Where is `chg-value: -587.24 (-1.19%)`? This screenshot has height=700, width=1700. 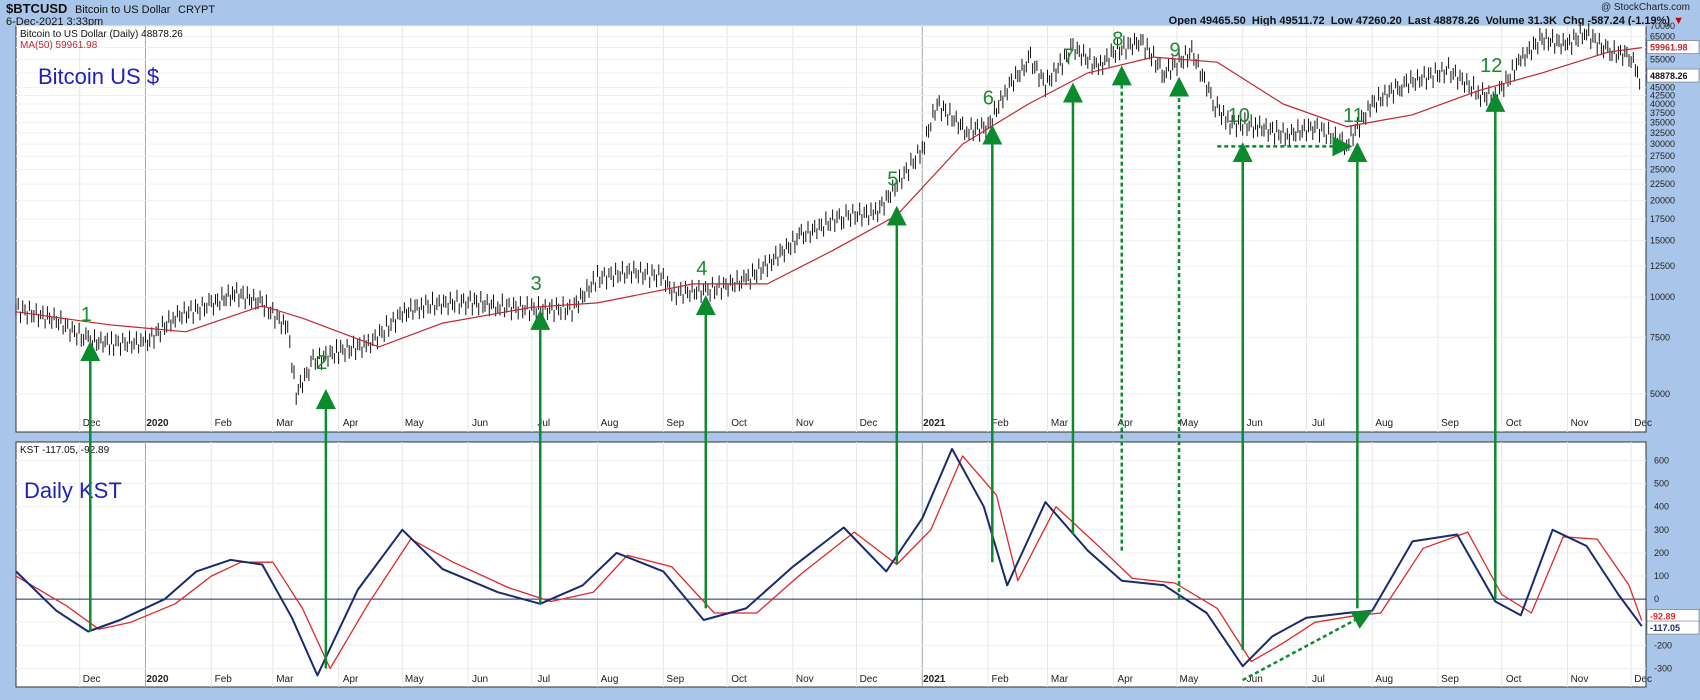
chg-value: -587.24 (-1.19%) is located at coordinates (1629, 21).